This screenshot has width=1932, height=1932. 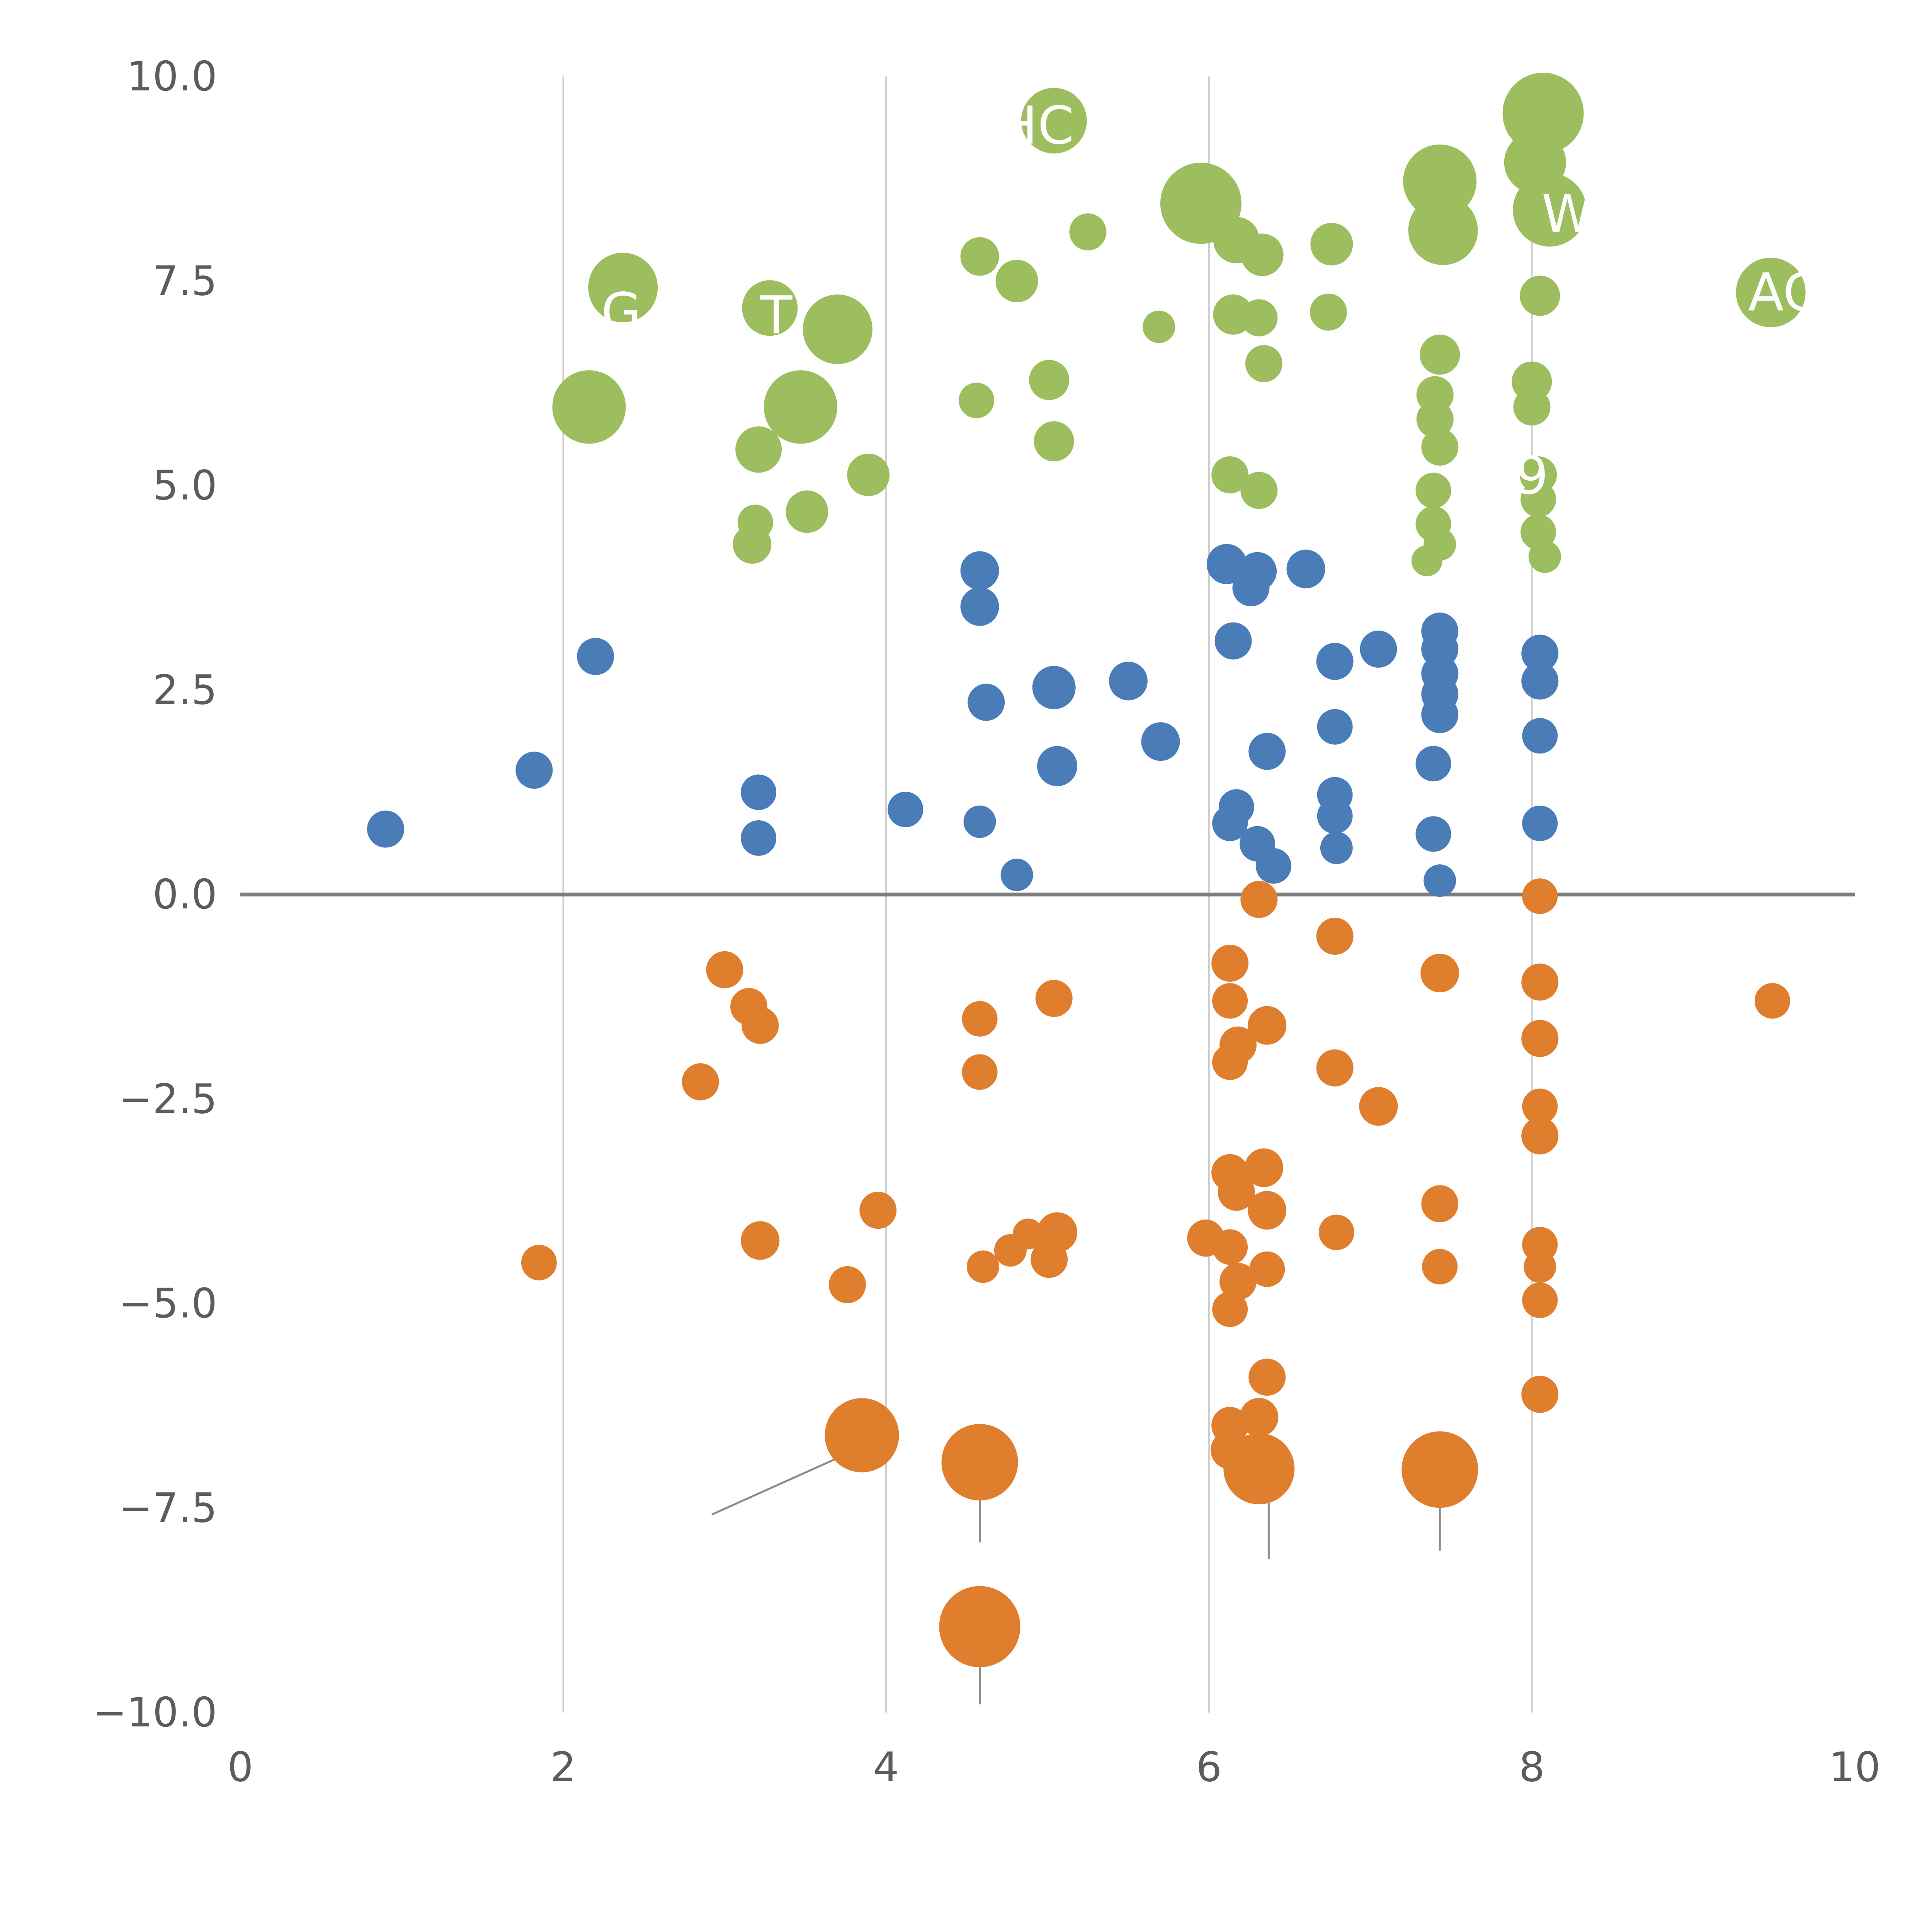 What do you see at coordinates (185, 485) in the screenshot?
I see `y-tick-label: 5.0` at bounding box center [185, 485].